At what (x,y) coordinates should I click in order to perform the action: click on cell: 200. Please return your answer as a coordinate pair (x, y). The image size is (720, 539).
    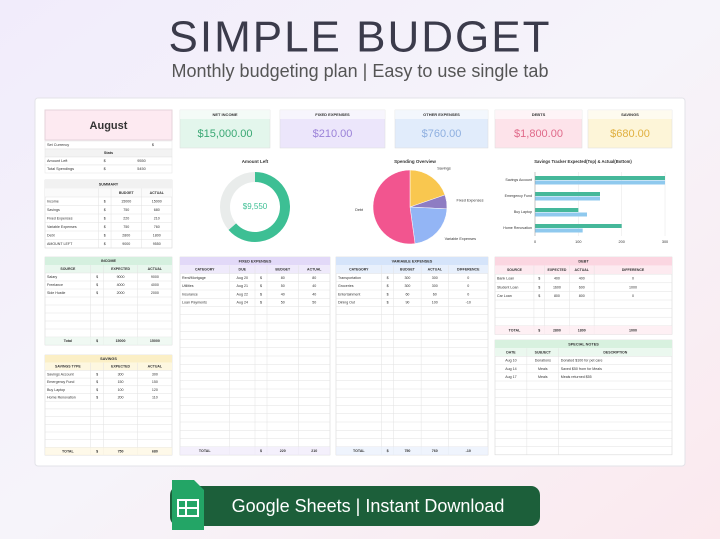
    Looking at the image, I should click on (121, 398).